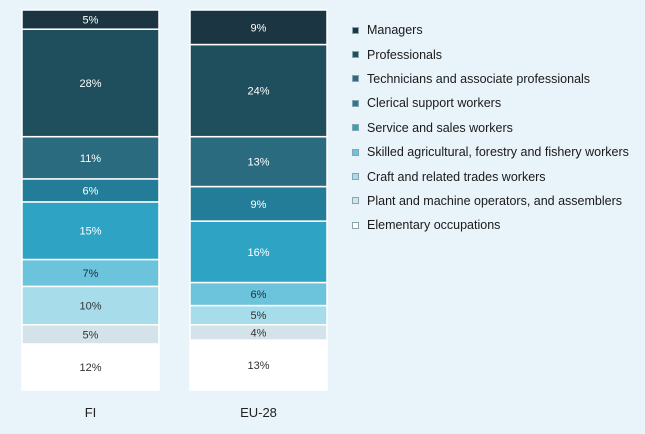 The image size is (645, 434). I want to click on legend-swatch-elementary-occupations, so click(355, 225).